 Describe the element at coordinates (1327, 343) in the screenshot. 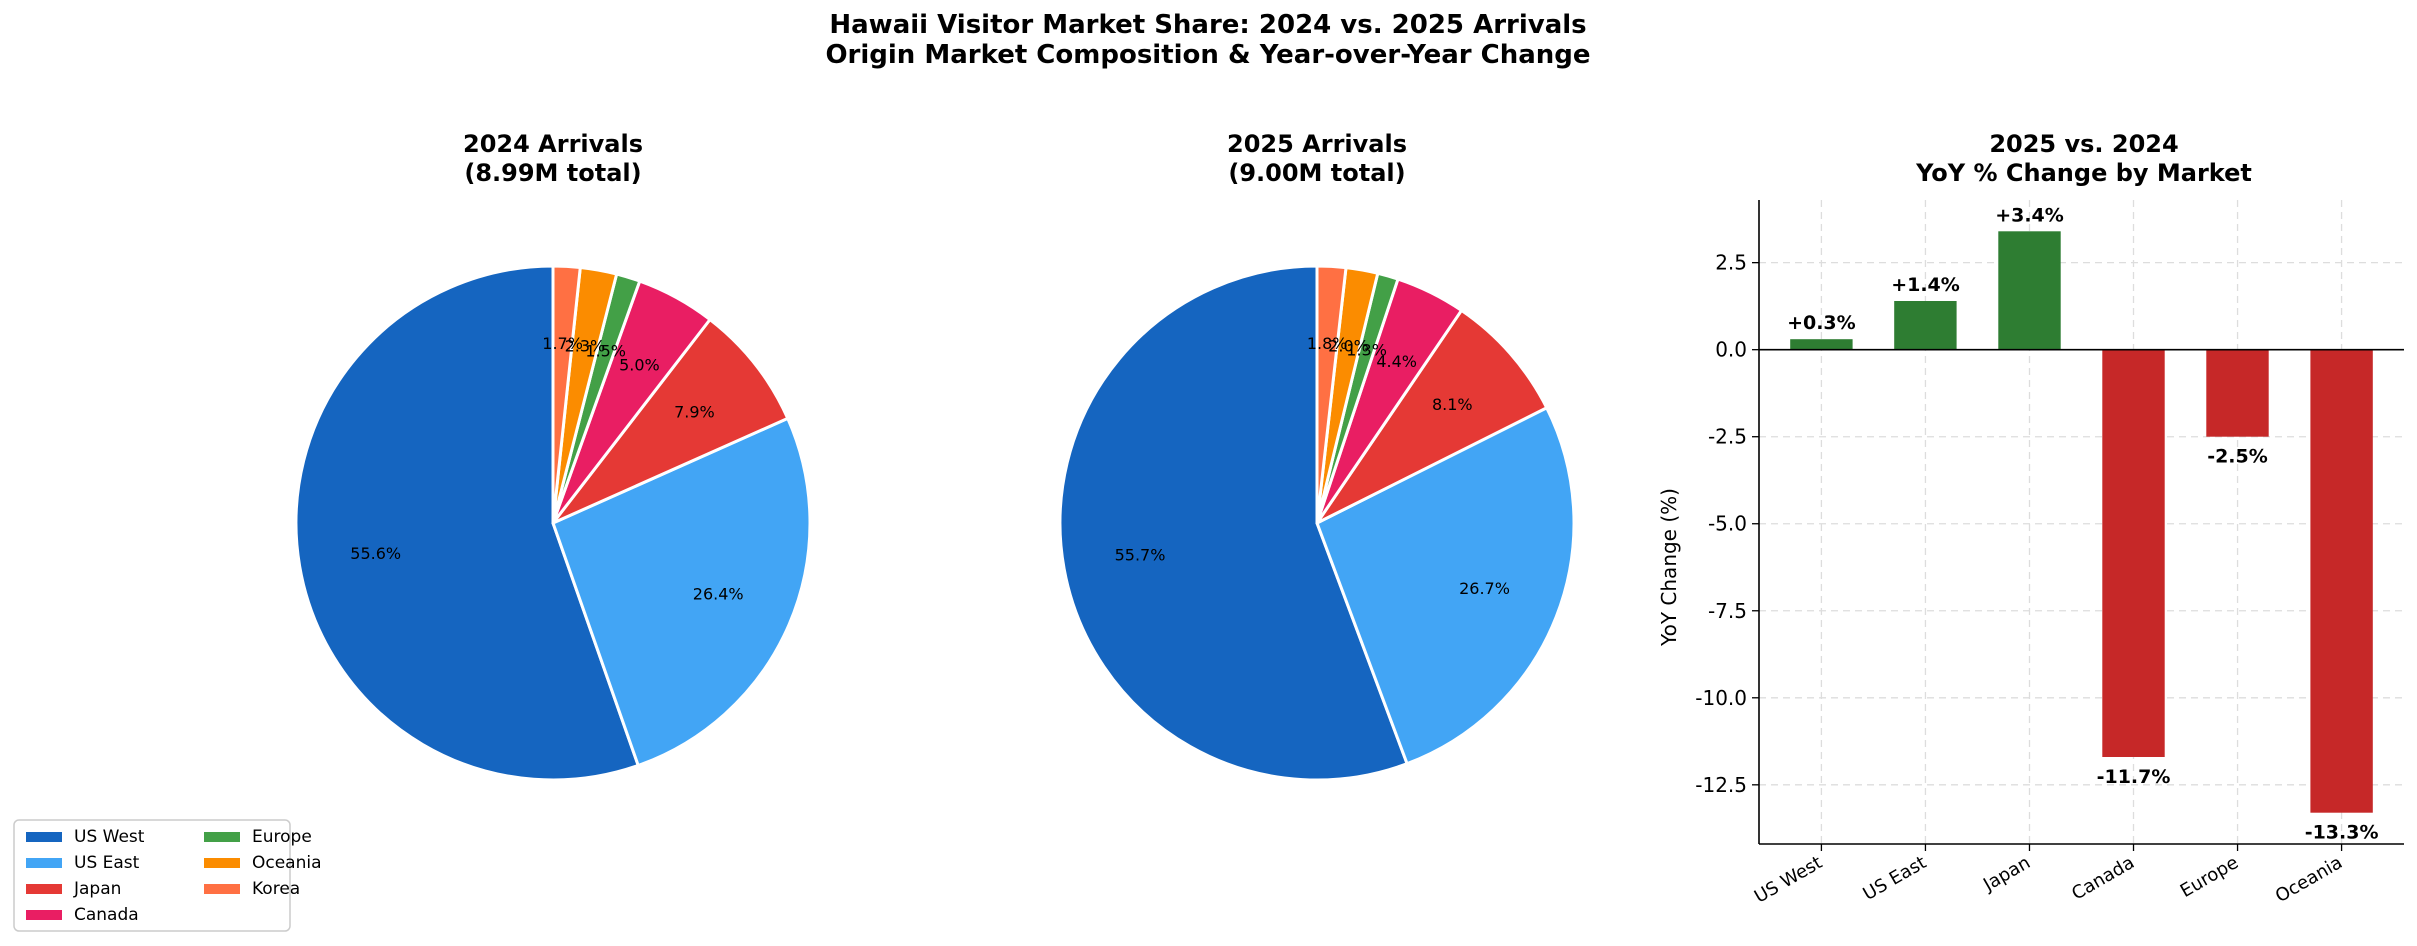

I see `pie-2025-label-korea: 1.8%` at that location.